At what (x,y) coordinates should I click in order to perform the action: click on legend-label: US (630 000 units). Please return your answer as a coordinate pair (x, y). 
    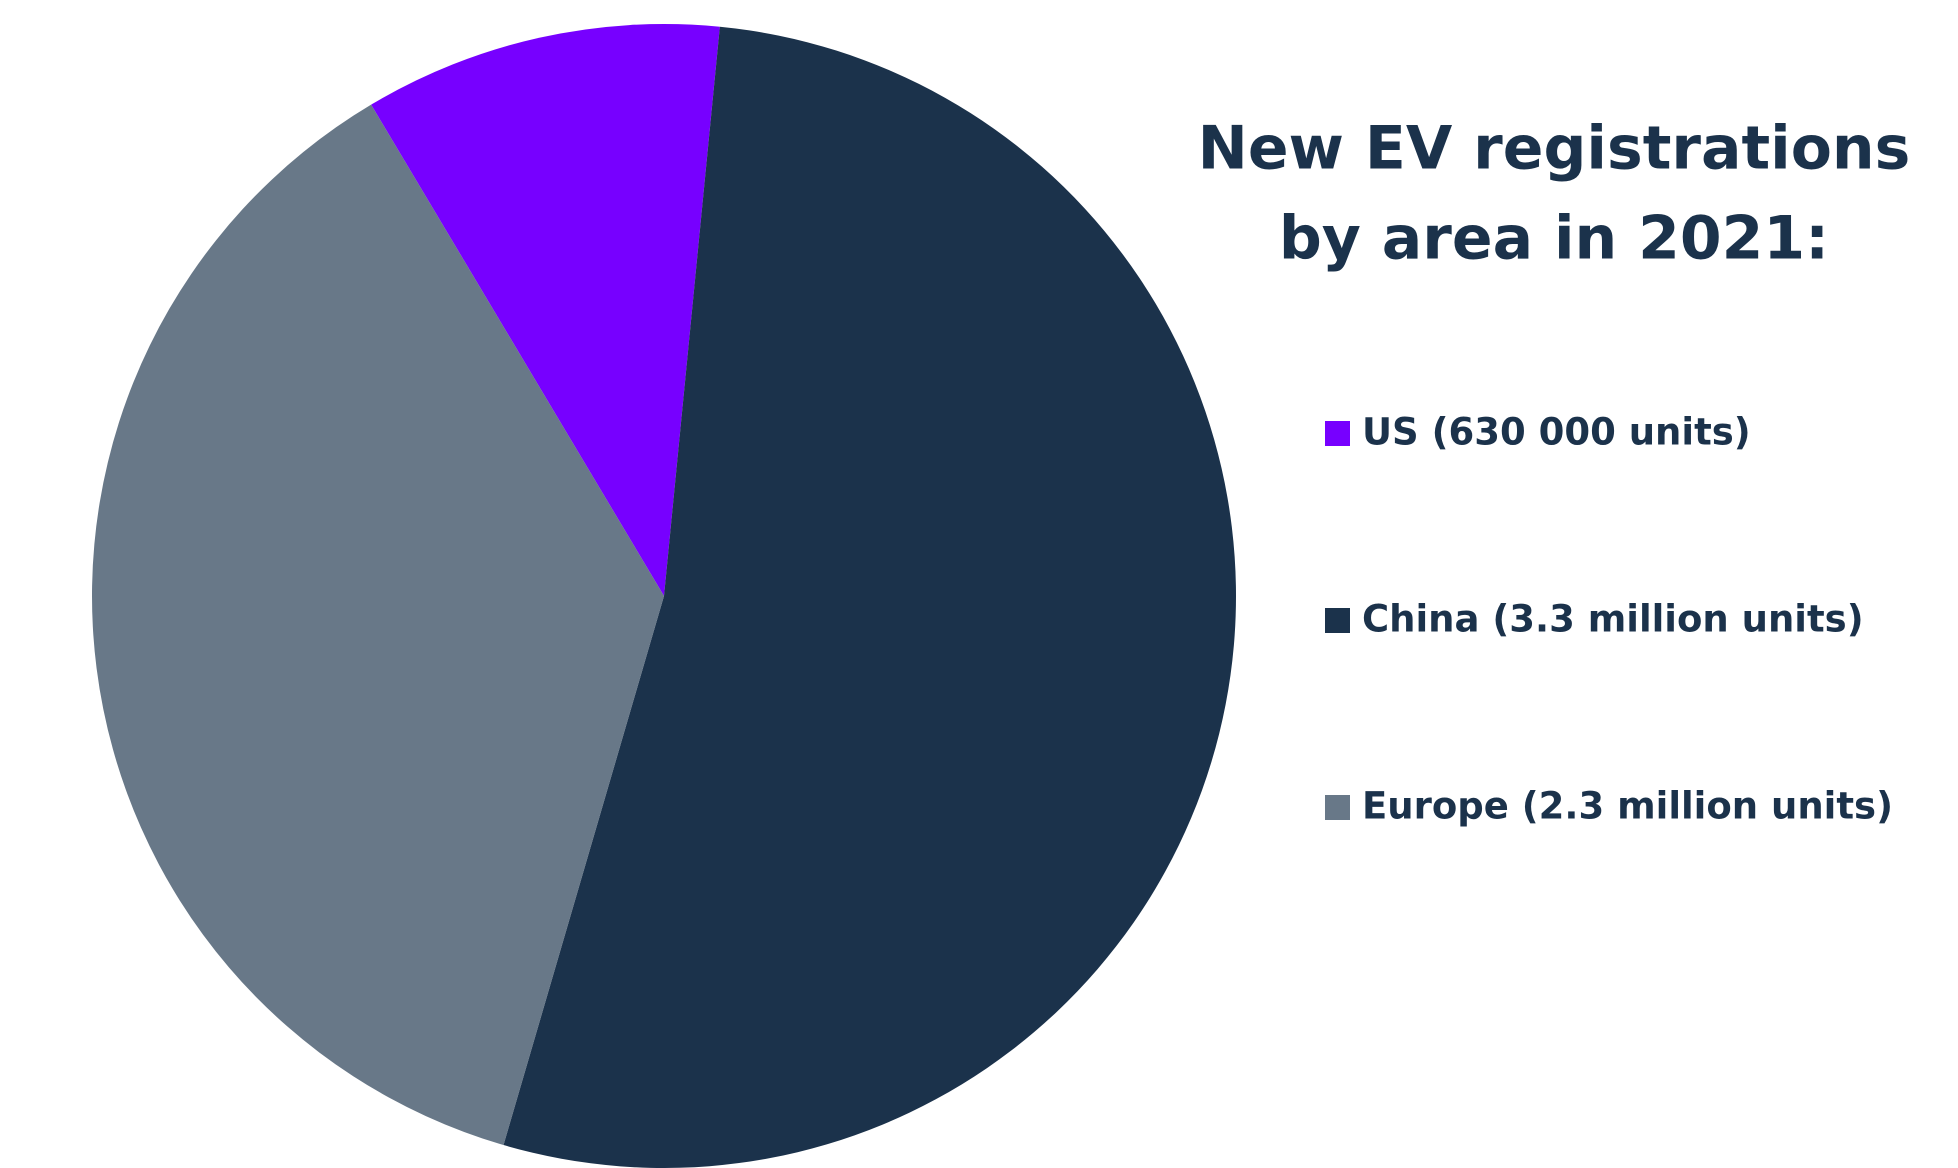
    Looking at the image, I should click on (1556, 432).